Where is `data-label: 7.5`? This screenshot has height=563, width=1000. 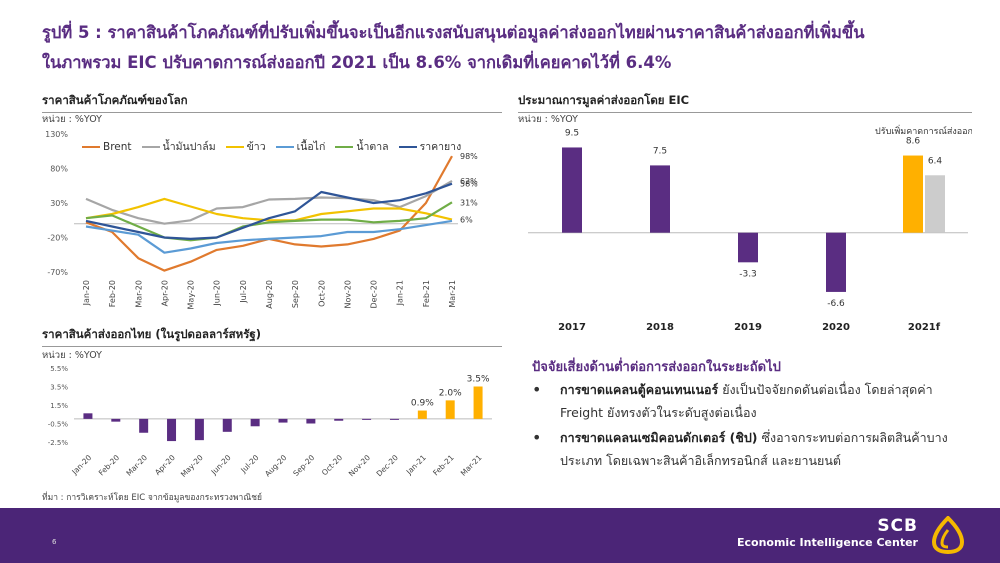
data-label: 7.5 is located at coordinates (660, 151).